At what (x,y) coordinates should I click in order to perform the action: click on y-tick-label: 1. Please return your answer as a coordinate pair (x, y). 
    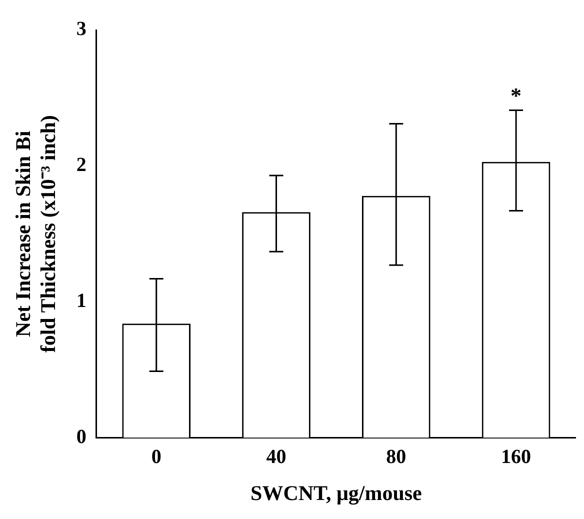
    Looking at the image, I should click on (81, 301).